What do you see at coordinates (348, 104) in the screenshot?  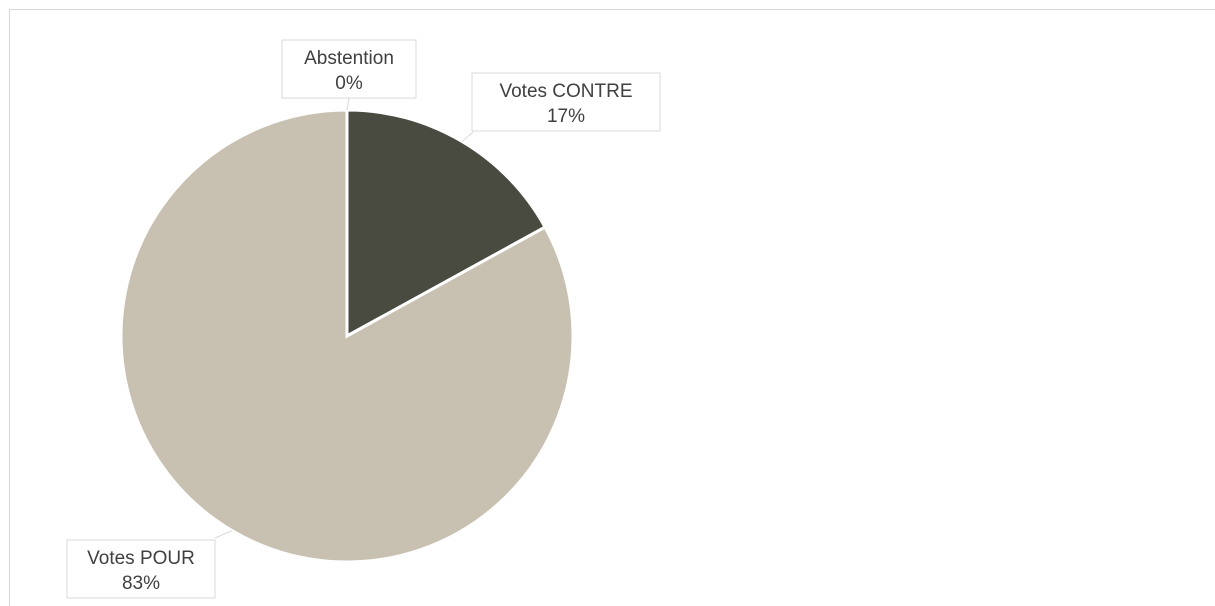 I see `leader-line-abstention` at bounding box center [348, 104].